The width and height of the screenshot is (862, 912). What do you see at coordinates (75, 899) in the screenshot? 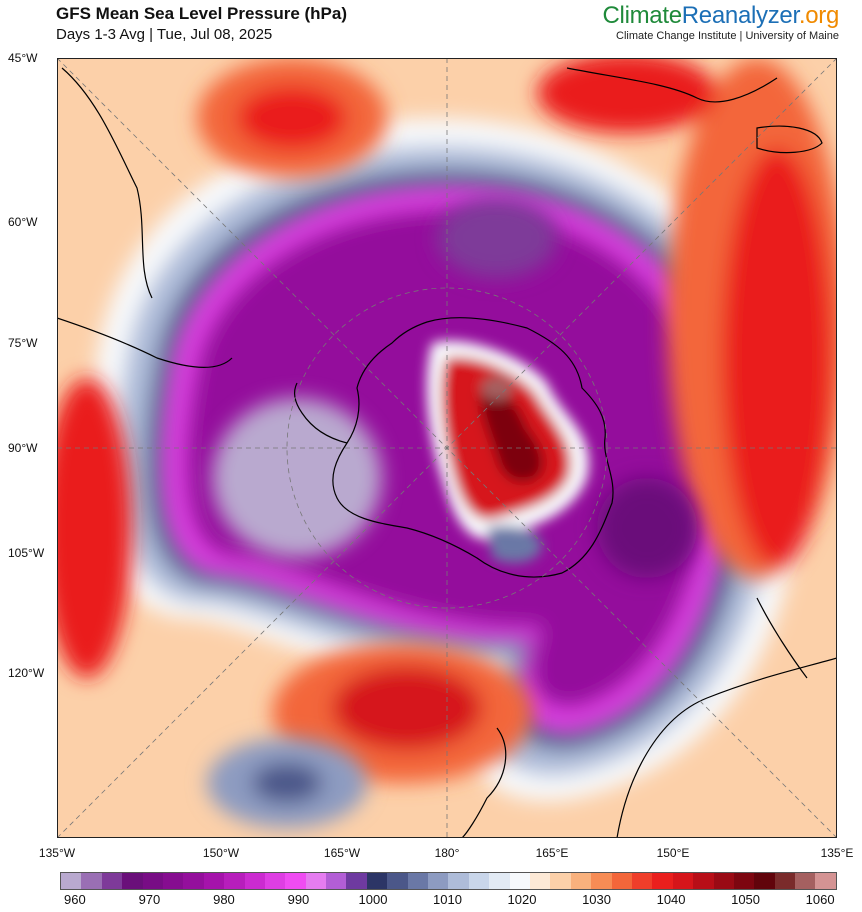
I see `colorbar-tick-label: 960` at bounding box center [75, 899].